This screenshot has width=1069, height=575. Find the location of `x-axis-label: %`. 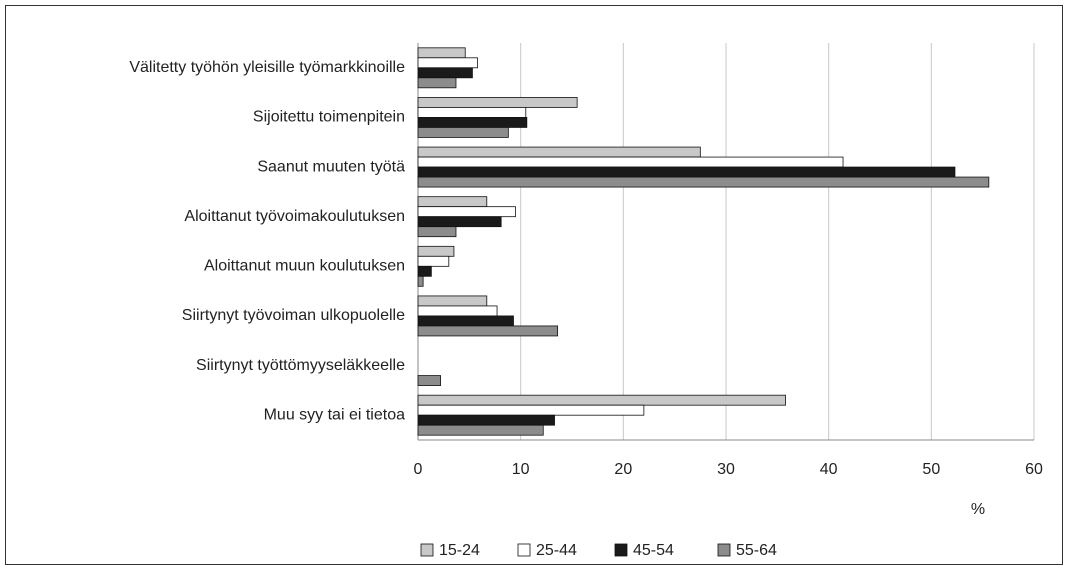

x-axis-label: % is located at coordinates (978, 509).